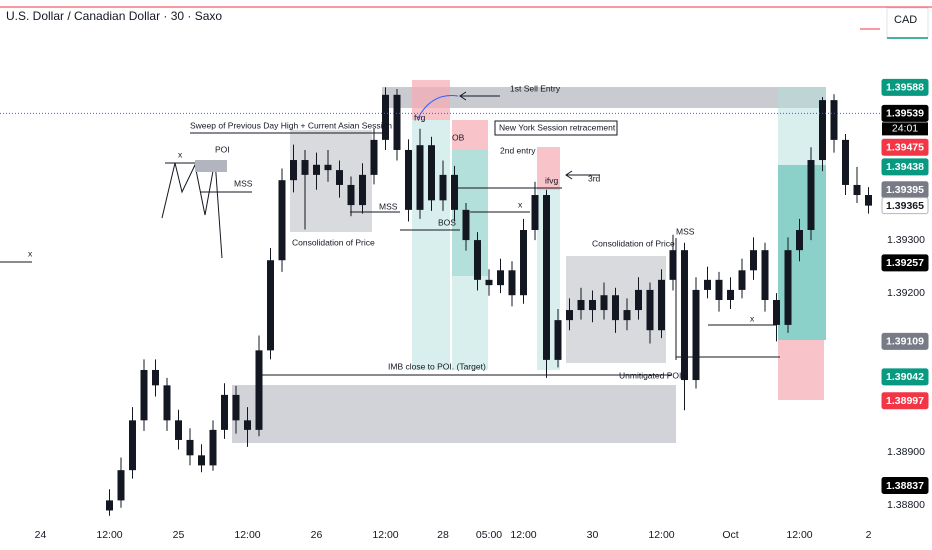 This screenshot has width=932, height=550. I want to click on price-badge-label: 1.39109, so click(905, 342).